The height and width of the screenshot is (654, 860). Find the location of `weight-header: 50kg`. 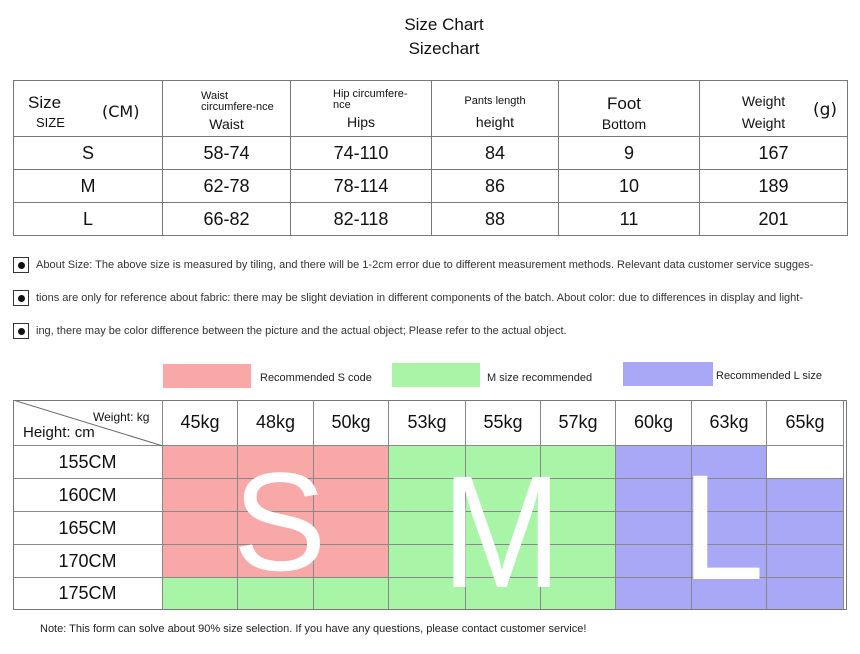

weight-header: 50kg is located at coordinates (351, 423).